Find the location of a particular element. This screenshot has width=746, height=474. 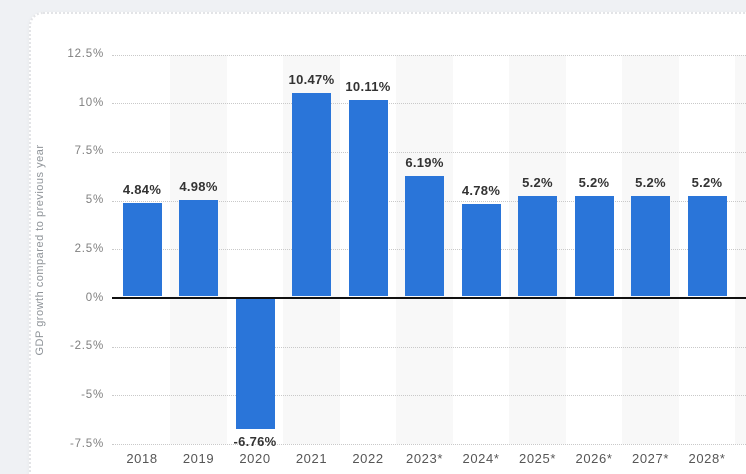

bar-value-label: 6.19% is located at coordinates (424, 163).